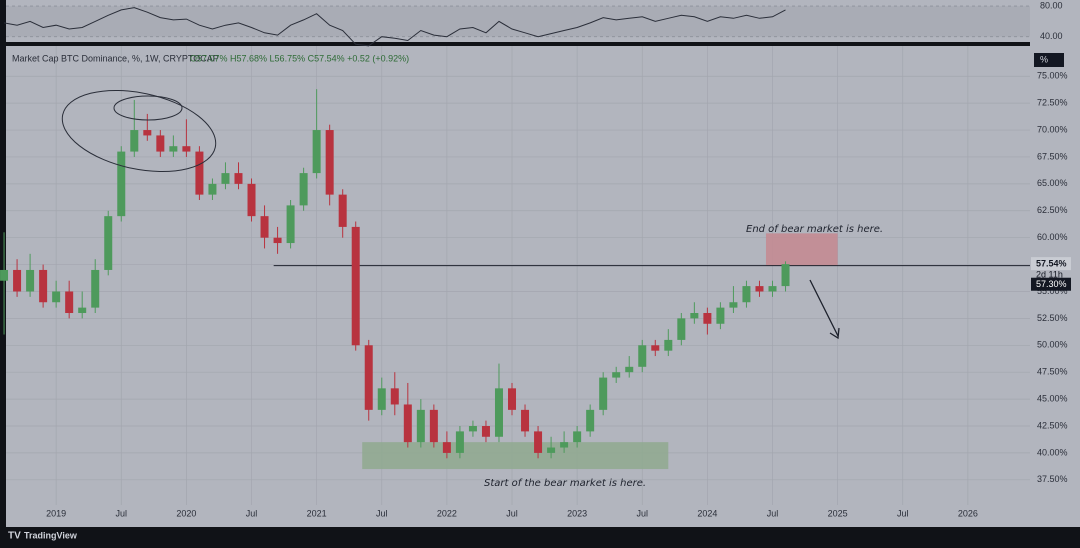 Image resolution: width=1080 pixels, height=548 pixels. What do you see at coordinates (1052, 345) in the screenshot?
I see `y-tick-label: 50.00%` at bounding box center [1052, 345].